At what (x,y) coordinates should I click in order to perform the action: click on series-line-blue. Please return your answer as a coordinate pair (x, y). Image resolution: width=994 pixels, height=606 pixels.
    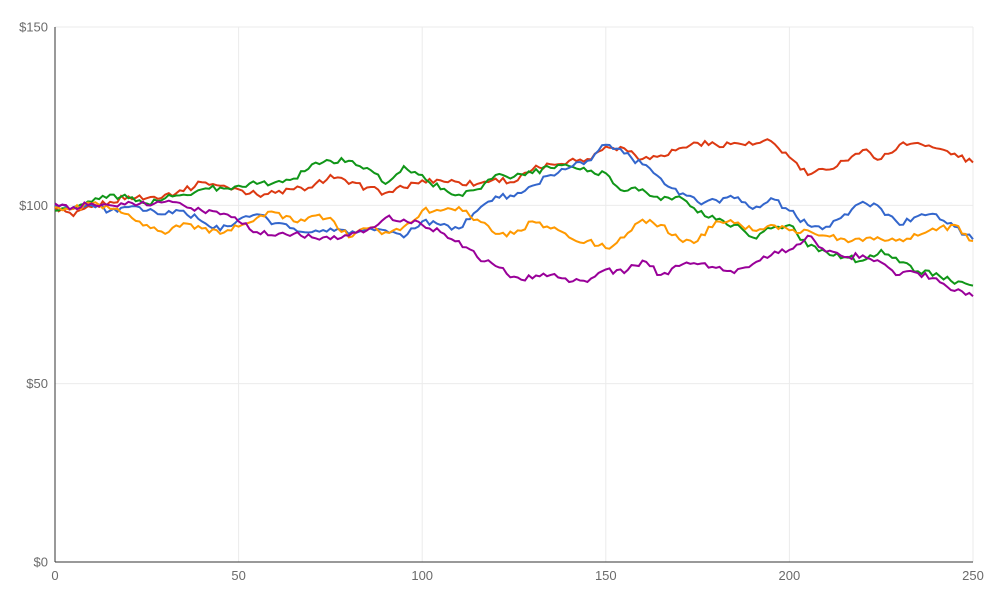
    Looking at the image, I should click on (514, 191).